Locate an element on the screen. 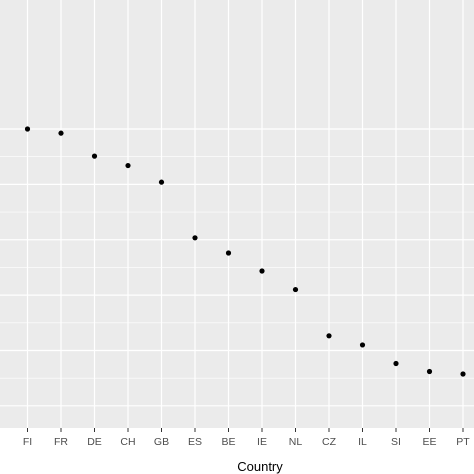 Image resolution: width=474 pixels, height=474 pixels. x-axis-title: Country is located at coordinates (260, 466).